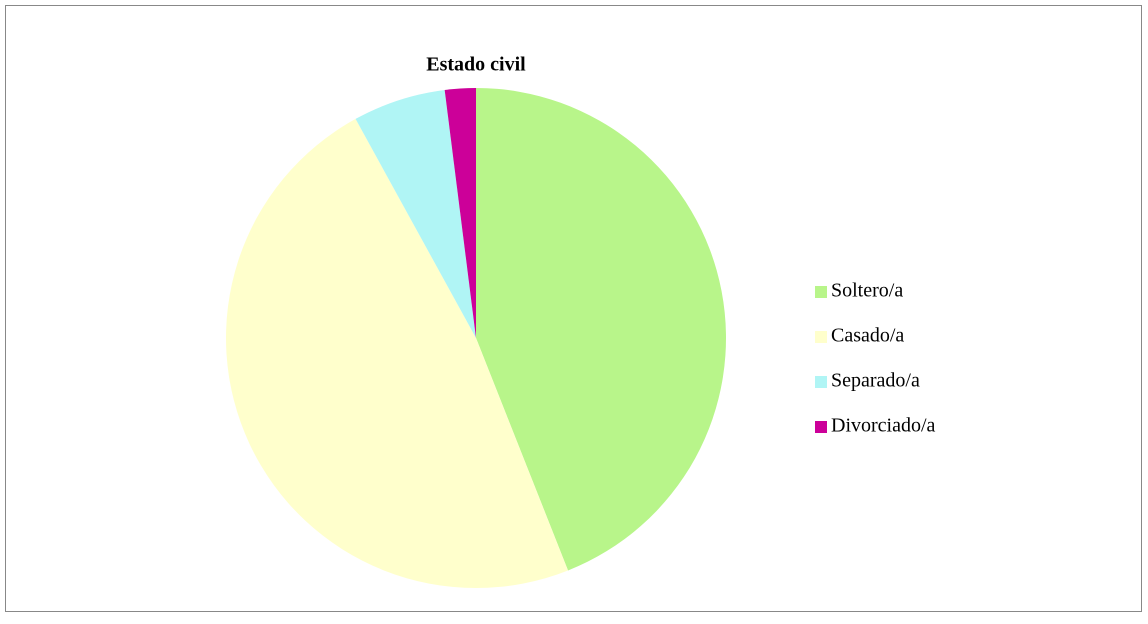 Image resolution: width=1148 pixels, height=624 pixels. Describe the element at coordinates (476, 65) in the screenshot. I see `chart-title: Estado civil` at that location.